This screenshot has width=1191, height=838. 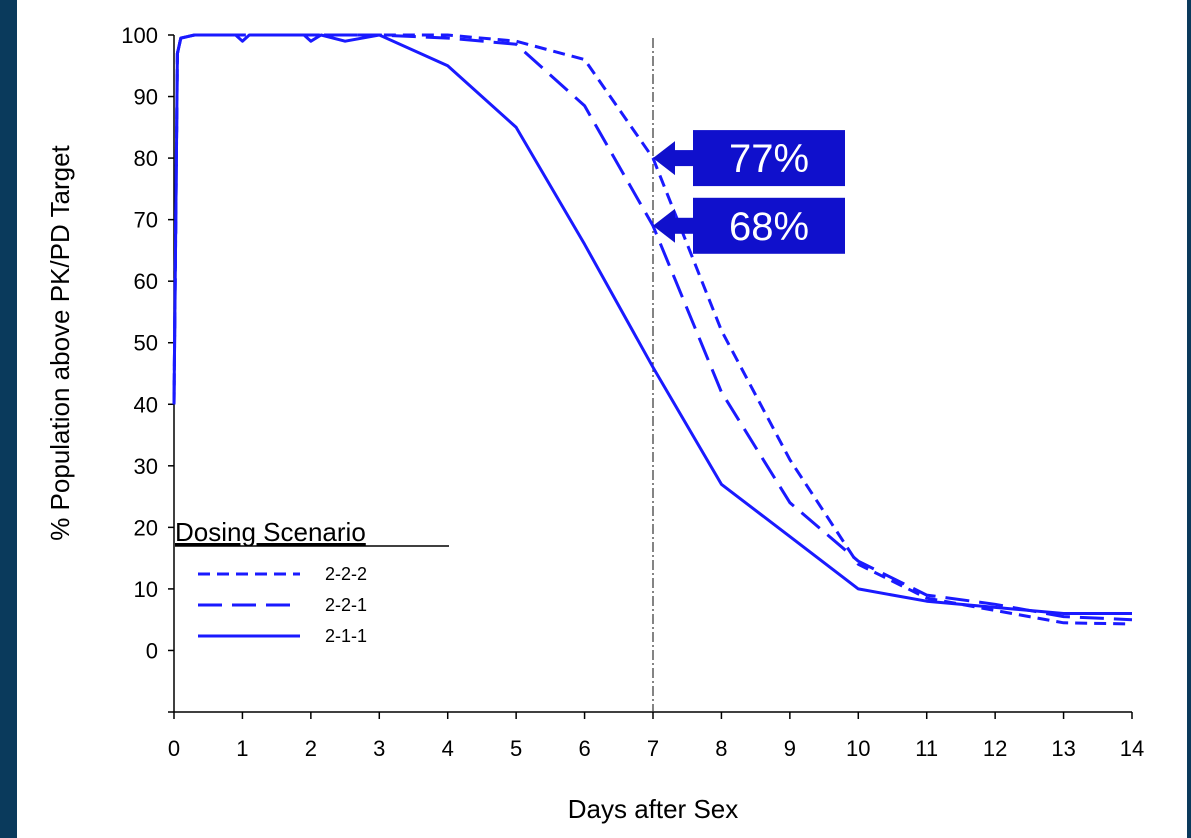 What do you see at coordinates (858, 748) in the screenshot?
I see `x-tick-label: 10` at bounding box center [858, 748].